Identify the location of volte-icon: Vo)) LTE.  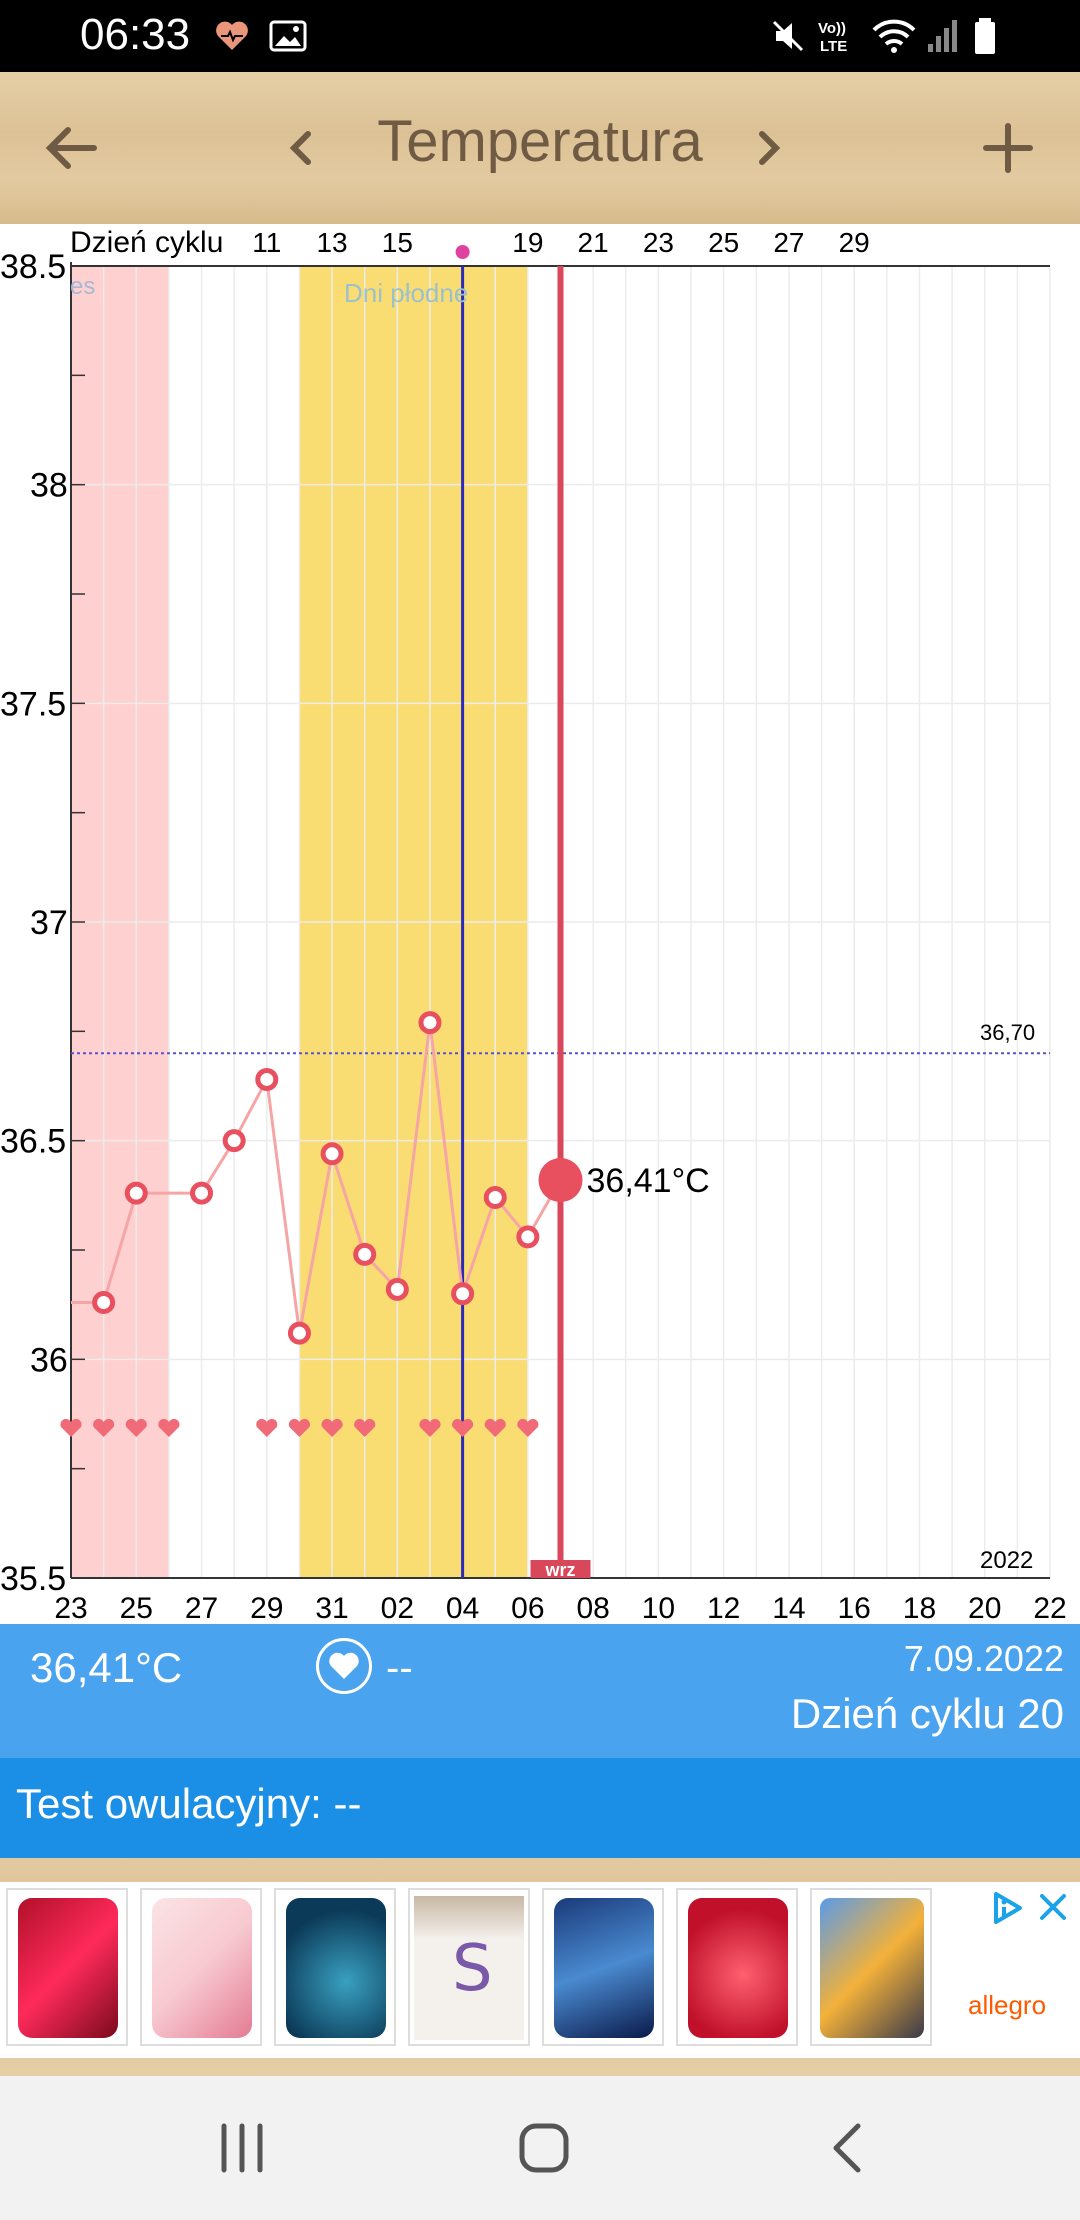
(832, 37).